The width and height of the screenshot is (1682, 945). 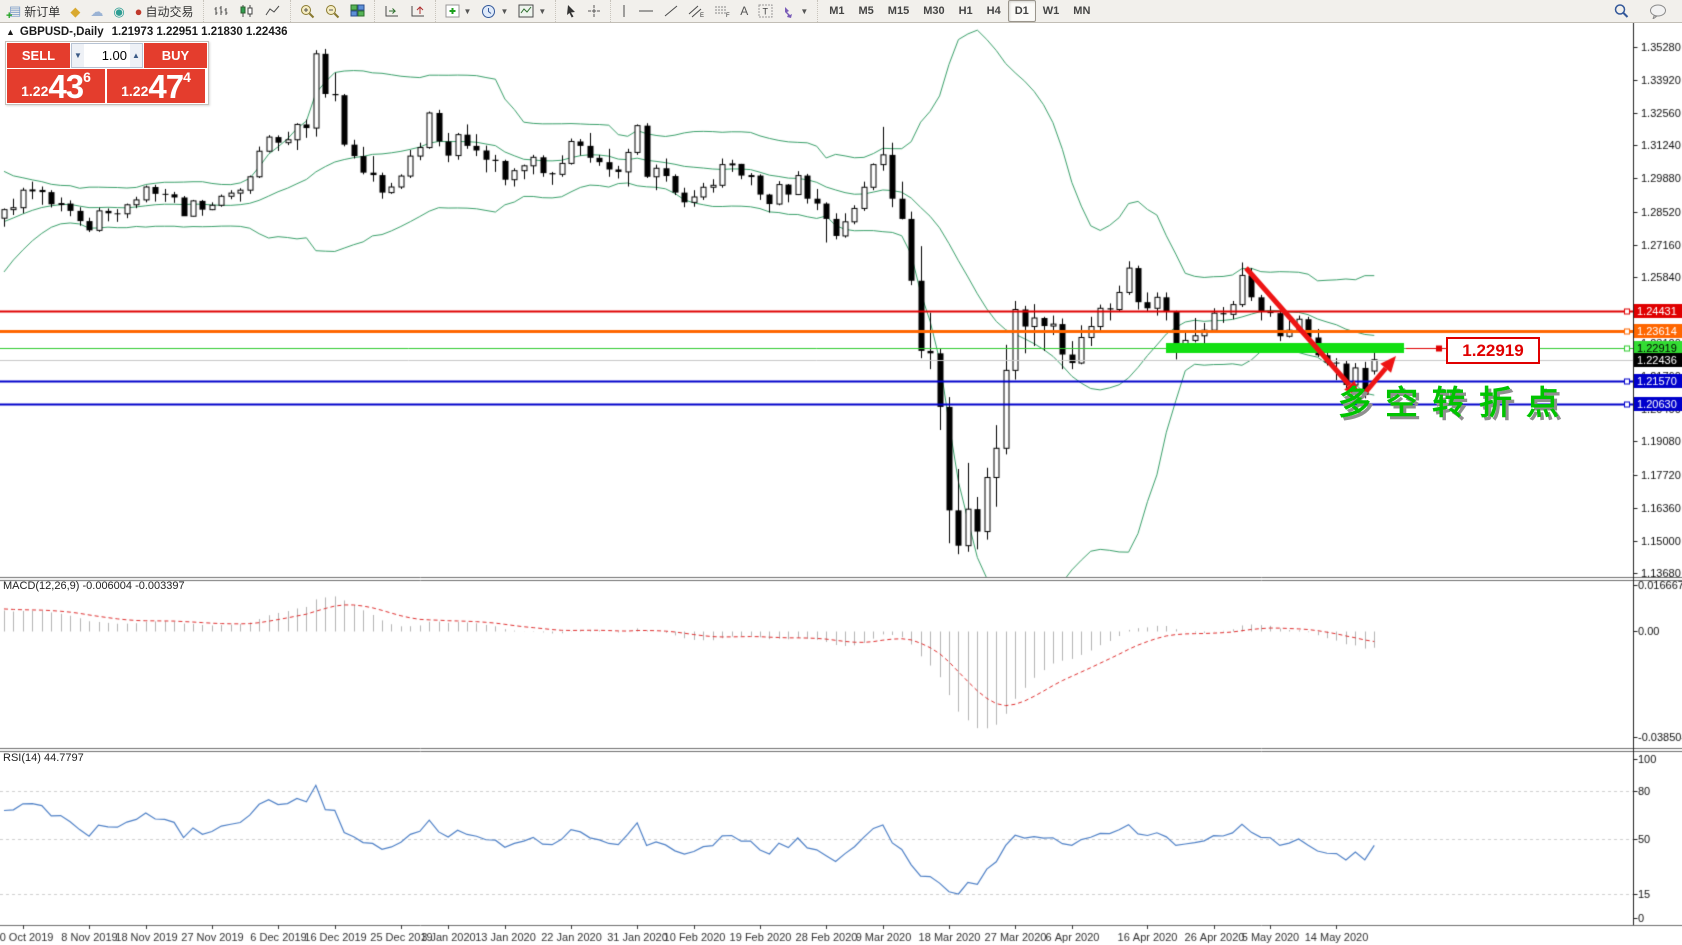 I want to click on fibonacci-button: F, so click(x=722, y=11).